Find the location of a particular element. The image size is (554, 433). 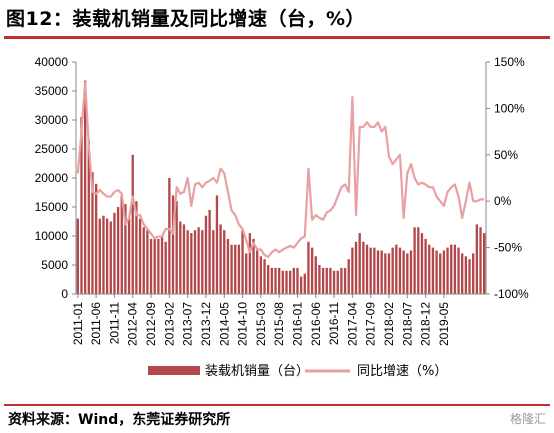

left-tick-label-6: 30000 is located at coordinates (52, 120).